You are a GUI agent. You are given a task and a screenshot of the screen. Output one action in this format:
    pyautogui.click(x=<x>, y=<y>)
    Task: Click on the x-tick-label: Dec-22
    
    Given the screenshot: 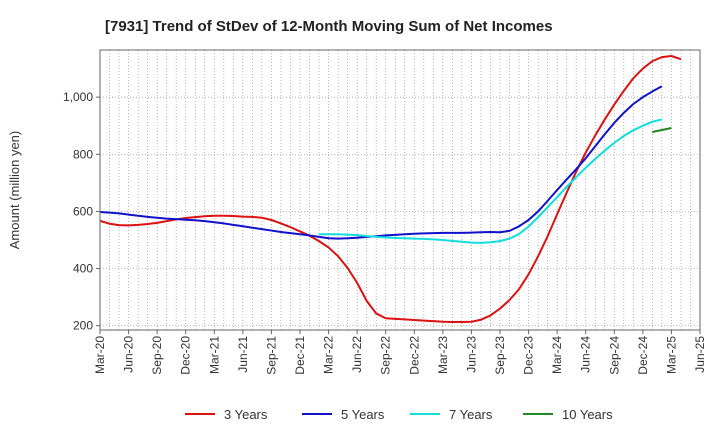 What is the action you would take?
    pyautogui.click(x=414, y=355)
    